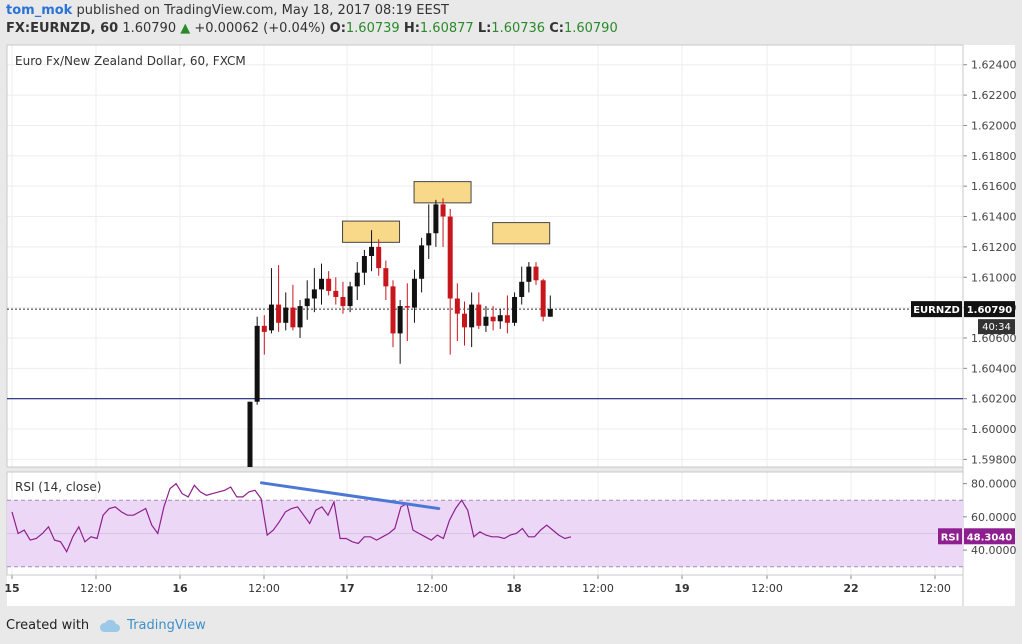 The image size is (1022, 644). What do you see at coordinates (260, 28) in the screenshot?
I see `change-value: +0.00062 (+0.04%)` at bounding box center [260, 28].